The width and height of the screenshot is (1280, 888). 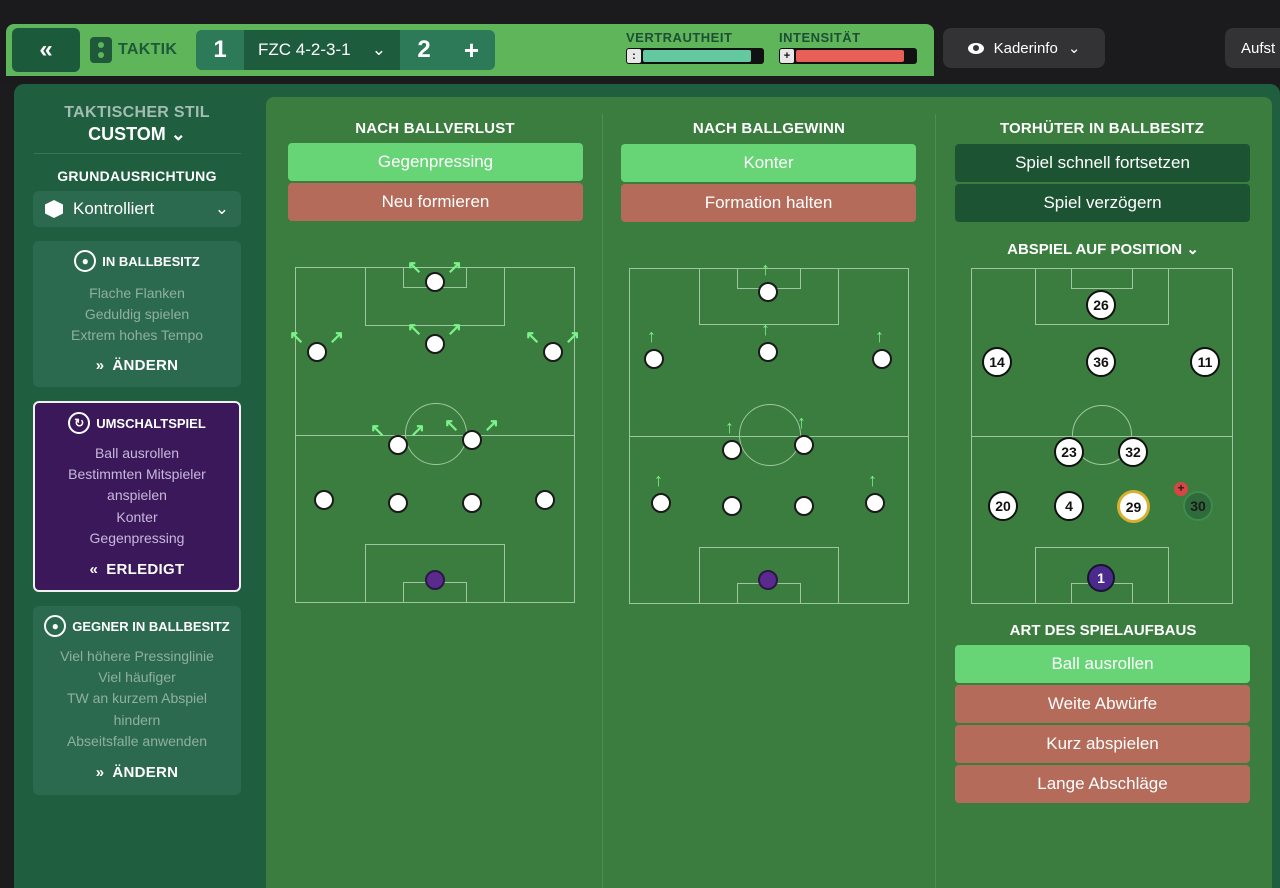 What do you see at coordinates (304, 49) in the screenshot?
I see `formation-label: FZC 4-2-3-1` at bounding box center [304, 49].